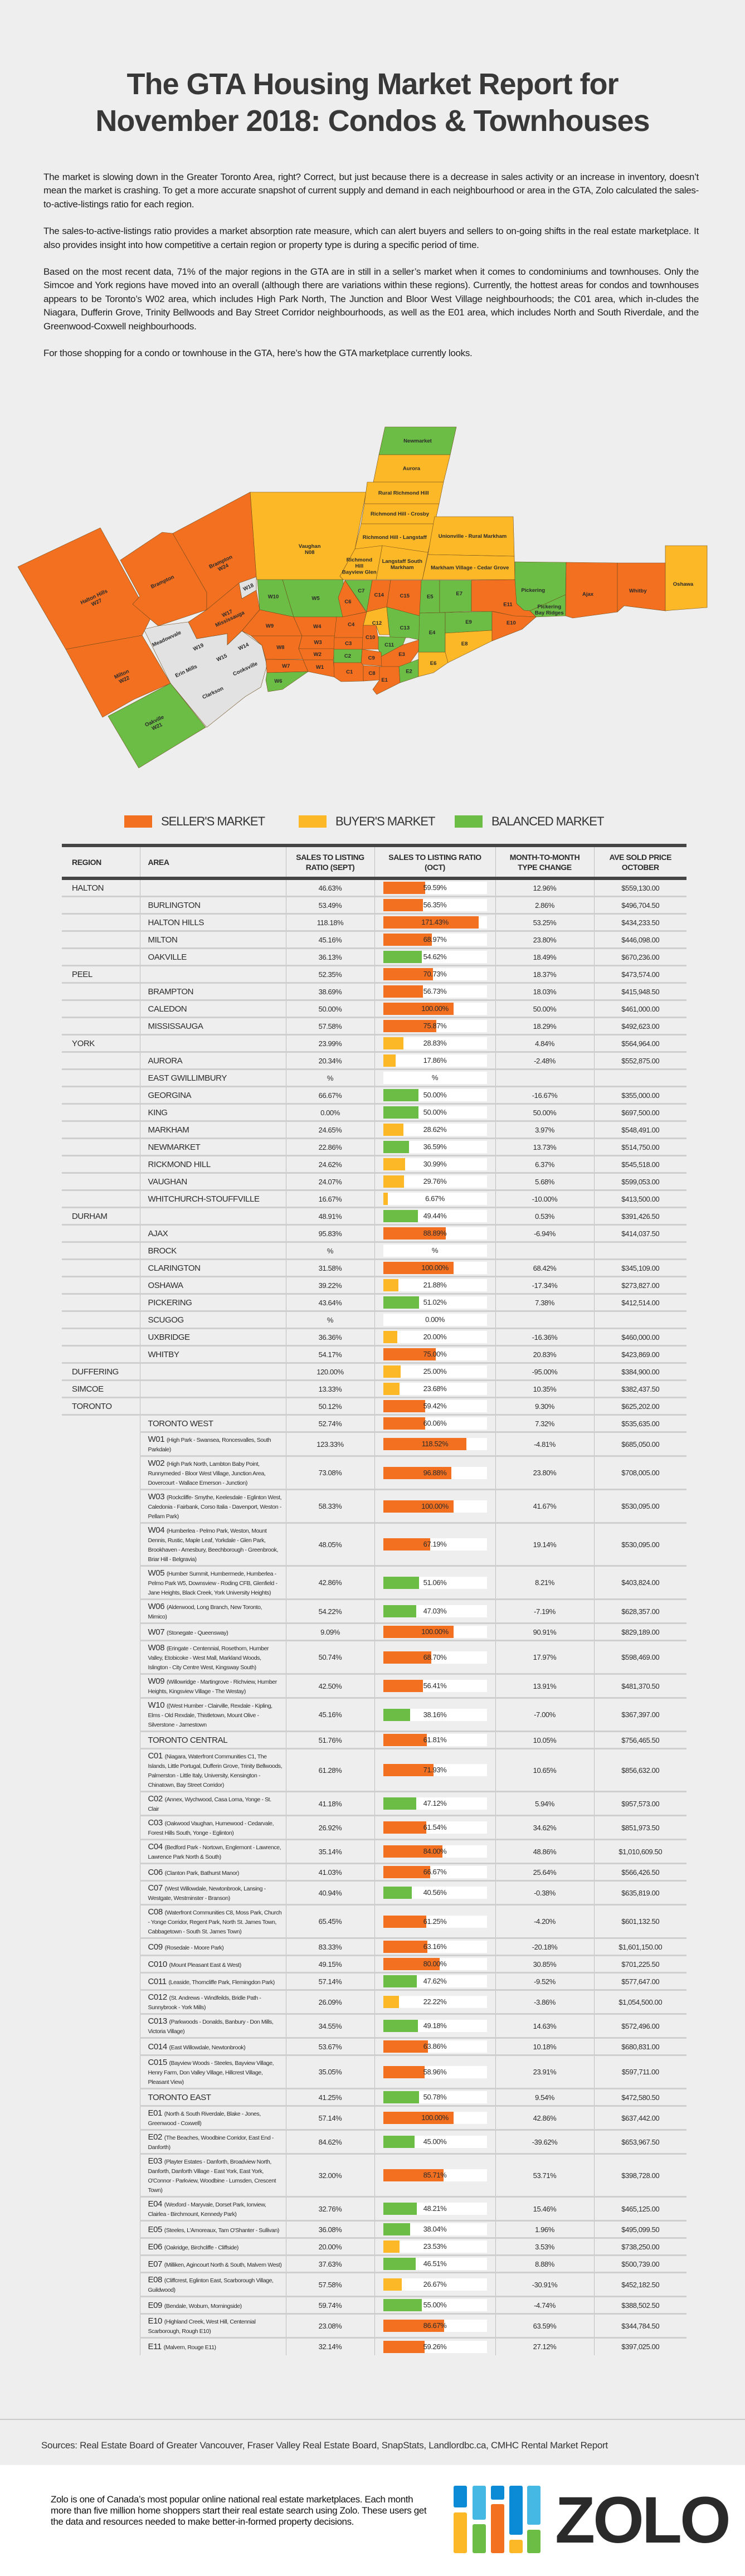  Describe the element at coordinates (434, 2209) in the screenshot. I see `oct-ratio-cell: 48.21%` at that location.